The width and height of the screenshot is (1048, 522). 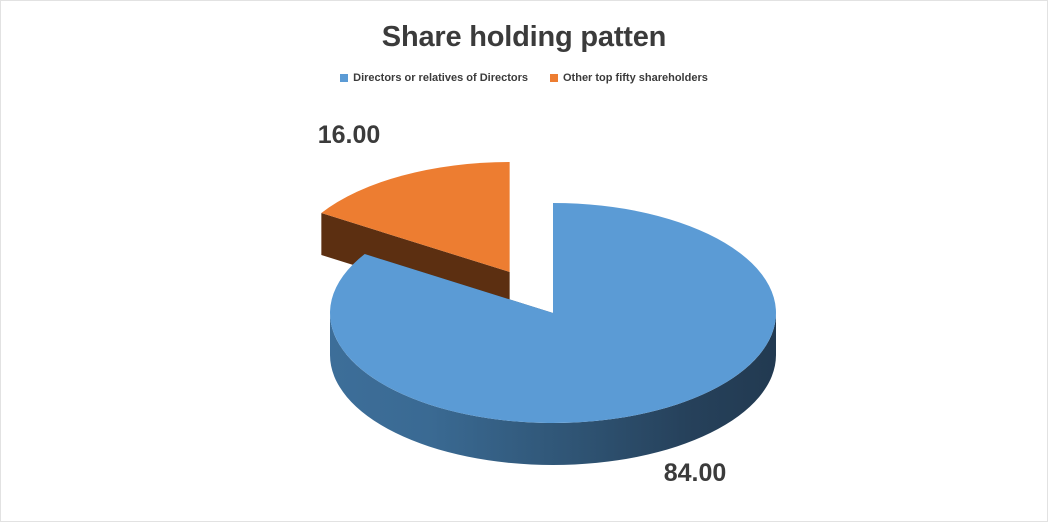 I want to click on legend-swatch-other-shareholders, so click(x=554, y=78).